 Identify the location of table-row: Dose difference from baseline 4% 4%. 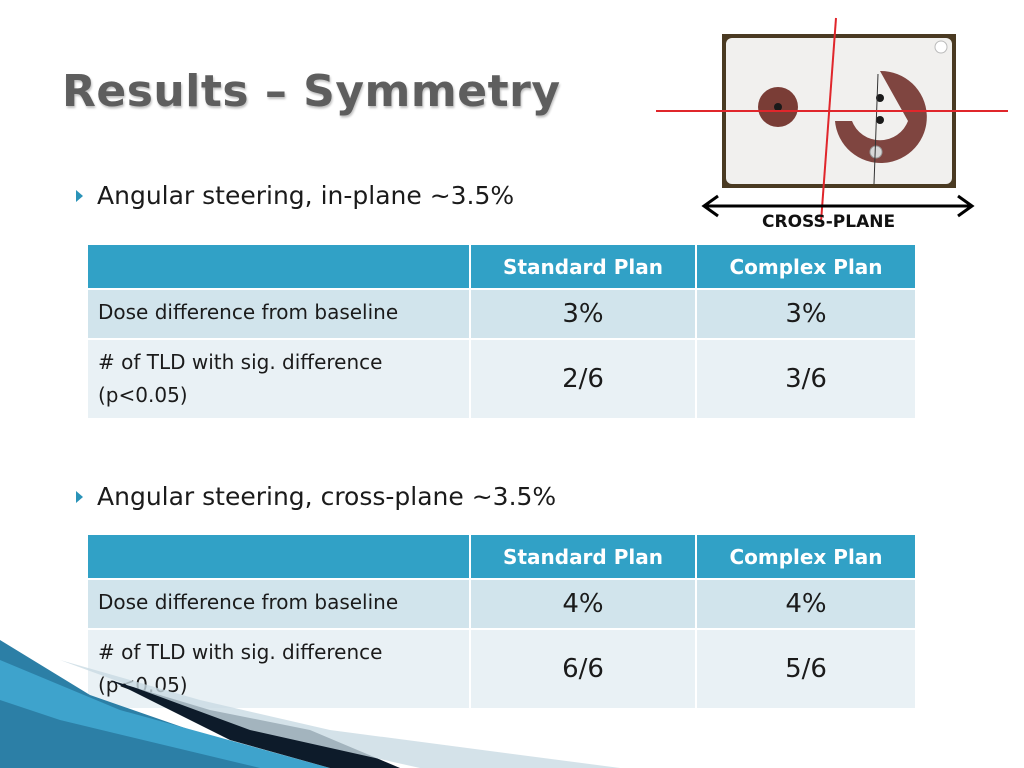
(501, 604).